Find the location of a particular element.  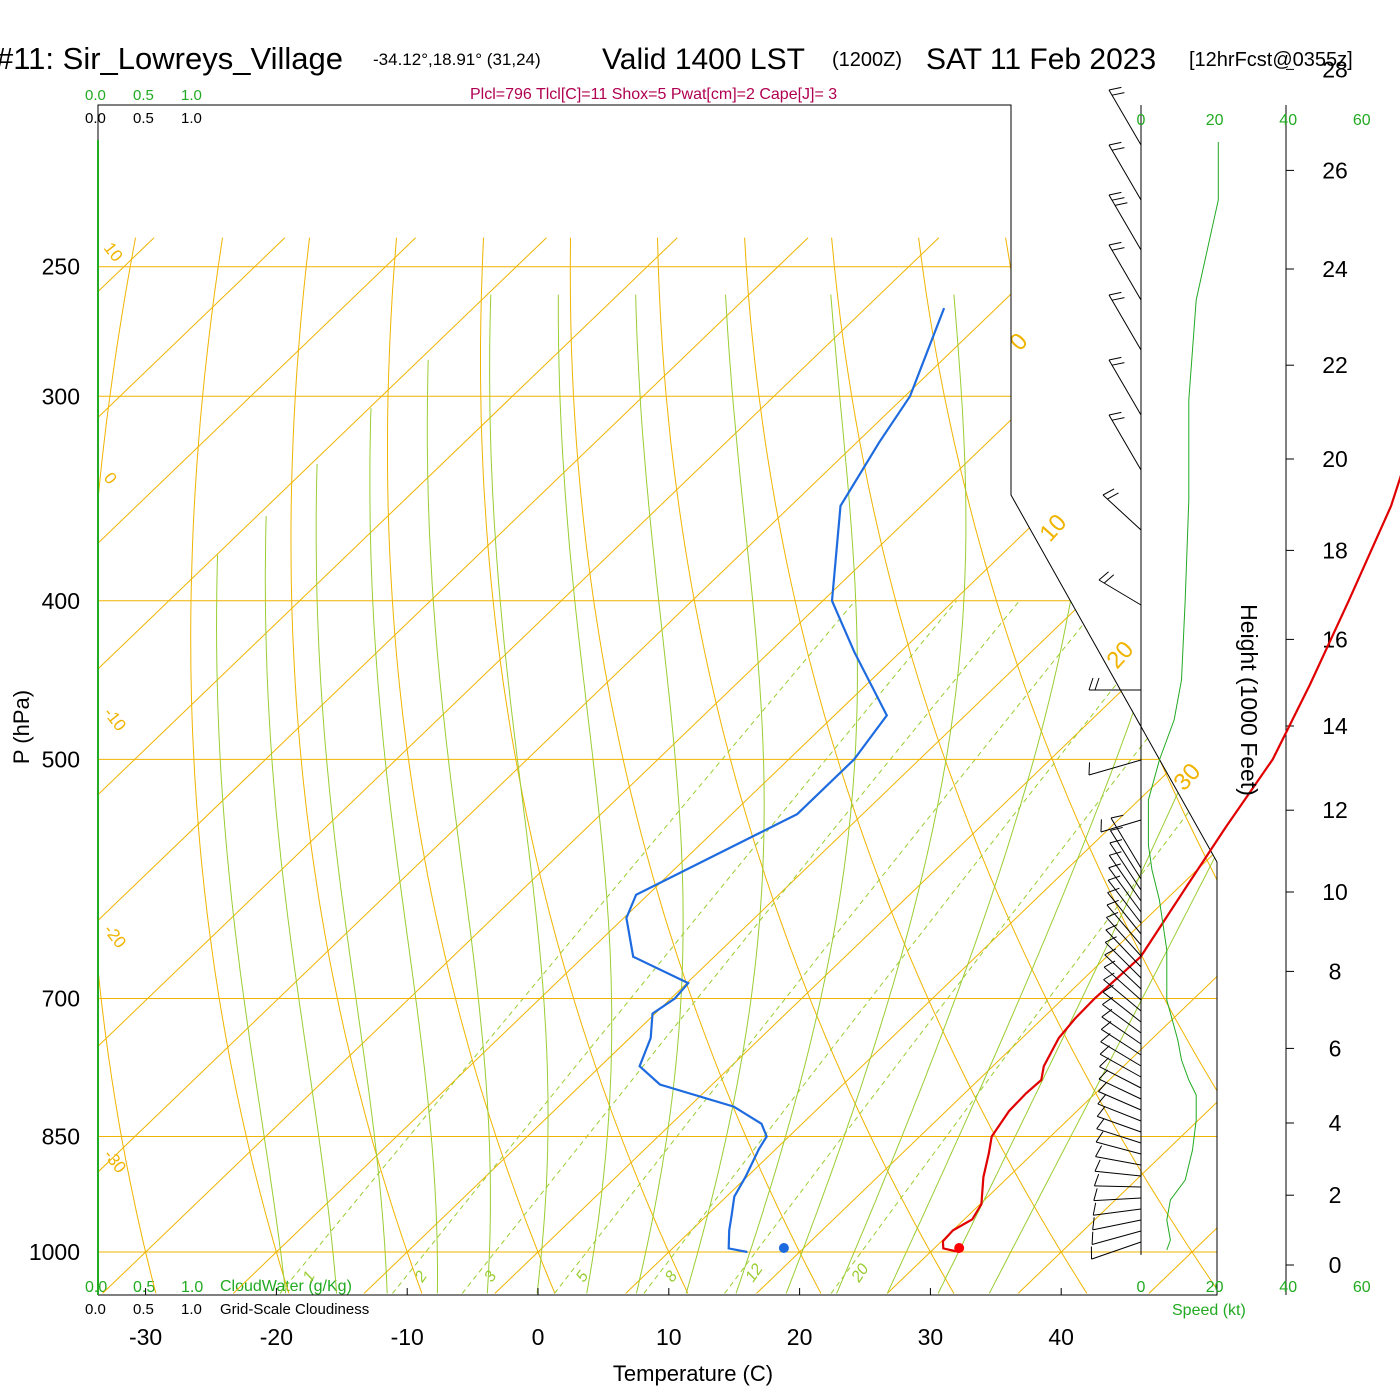

x-tick-label: 20 is located at coordinates (800, 1337).